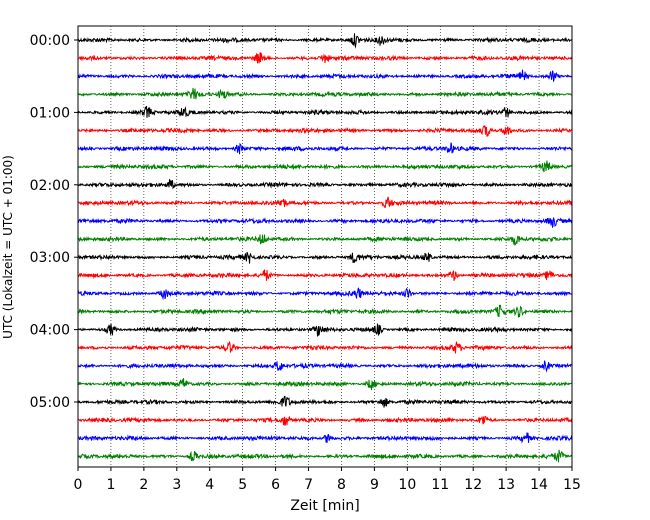 Image resolution: width=650 pixels, height=520 pixels. I want to click on x-axis-ticks: 0 1 2 3 4 5 6 7 8 9 10 11 12 13 14 15, so click(327, 480).